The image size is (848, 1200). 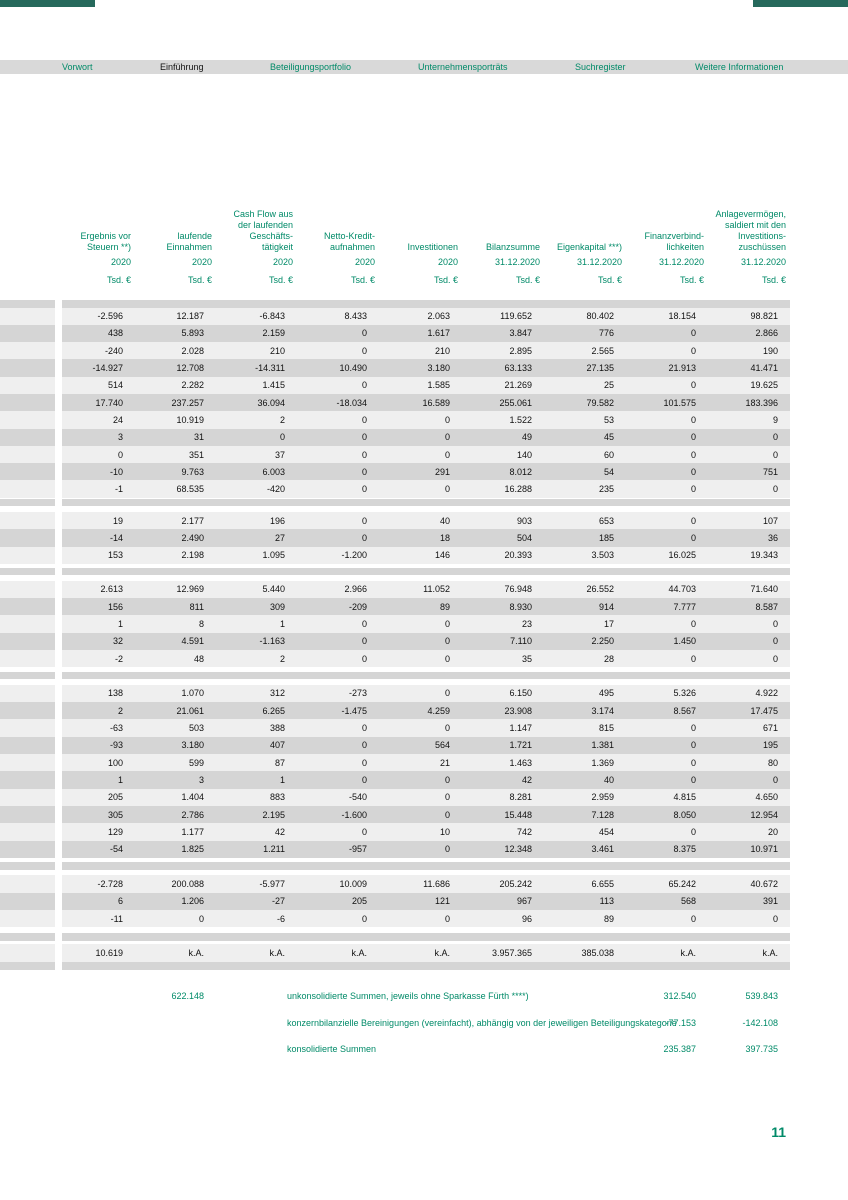 I want to click on table-cell: 2.063, so click(x=438, y=316).